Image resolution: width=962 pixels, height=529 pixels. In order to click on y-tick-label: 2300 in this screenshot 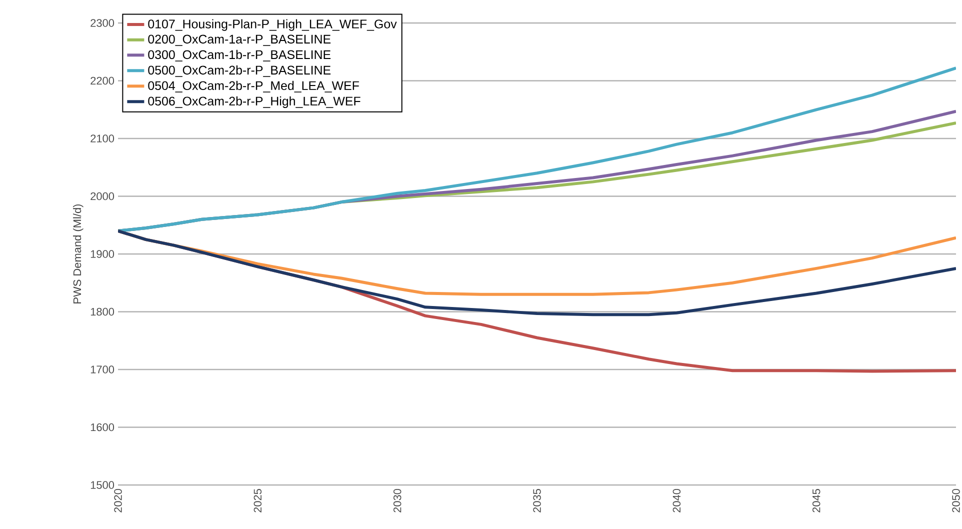, I will do `click(102, 23)`.